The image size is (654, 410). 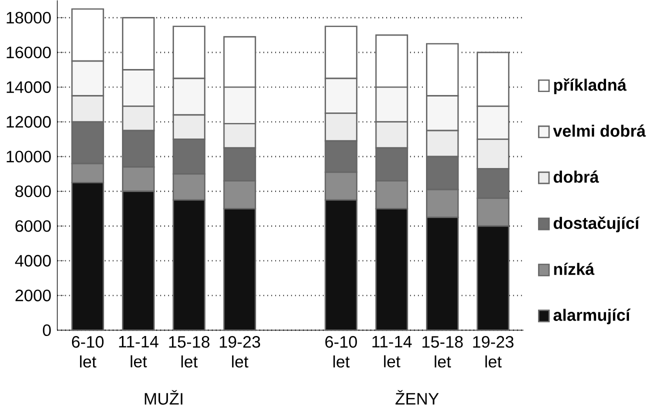 I want to click on legend-label: dobrá, so click(x=576, y=176).